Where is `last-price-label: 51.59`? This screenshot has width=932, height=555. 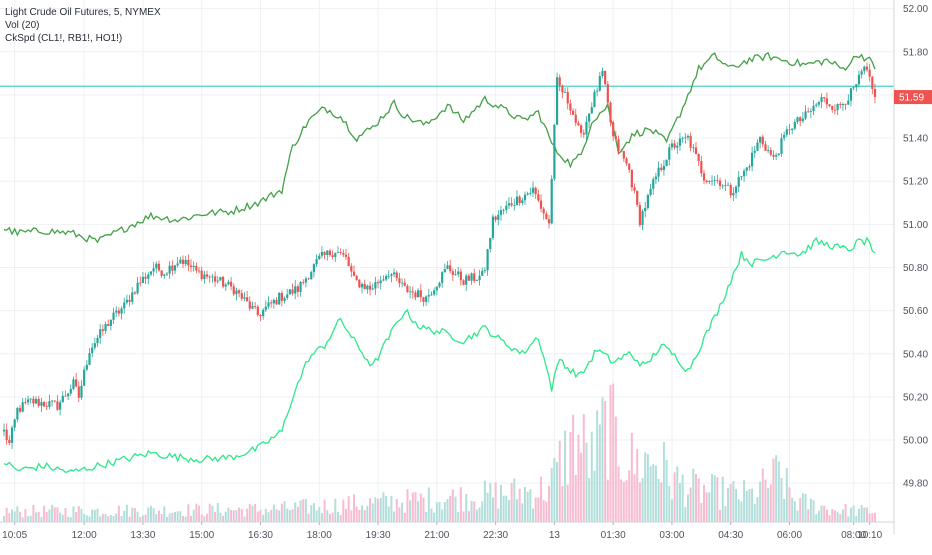 last-price-label: 51.59 is located at coordinates (911, 98).